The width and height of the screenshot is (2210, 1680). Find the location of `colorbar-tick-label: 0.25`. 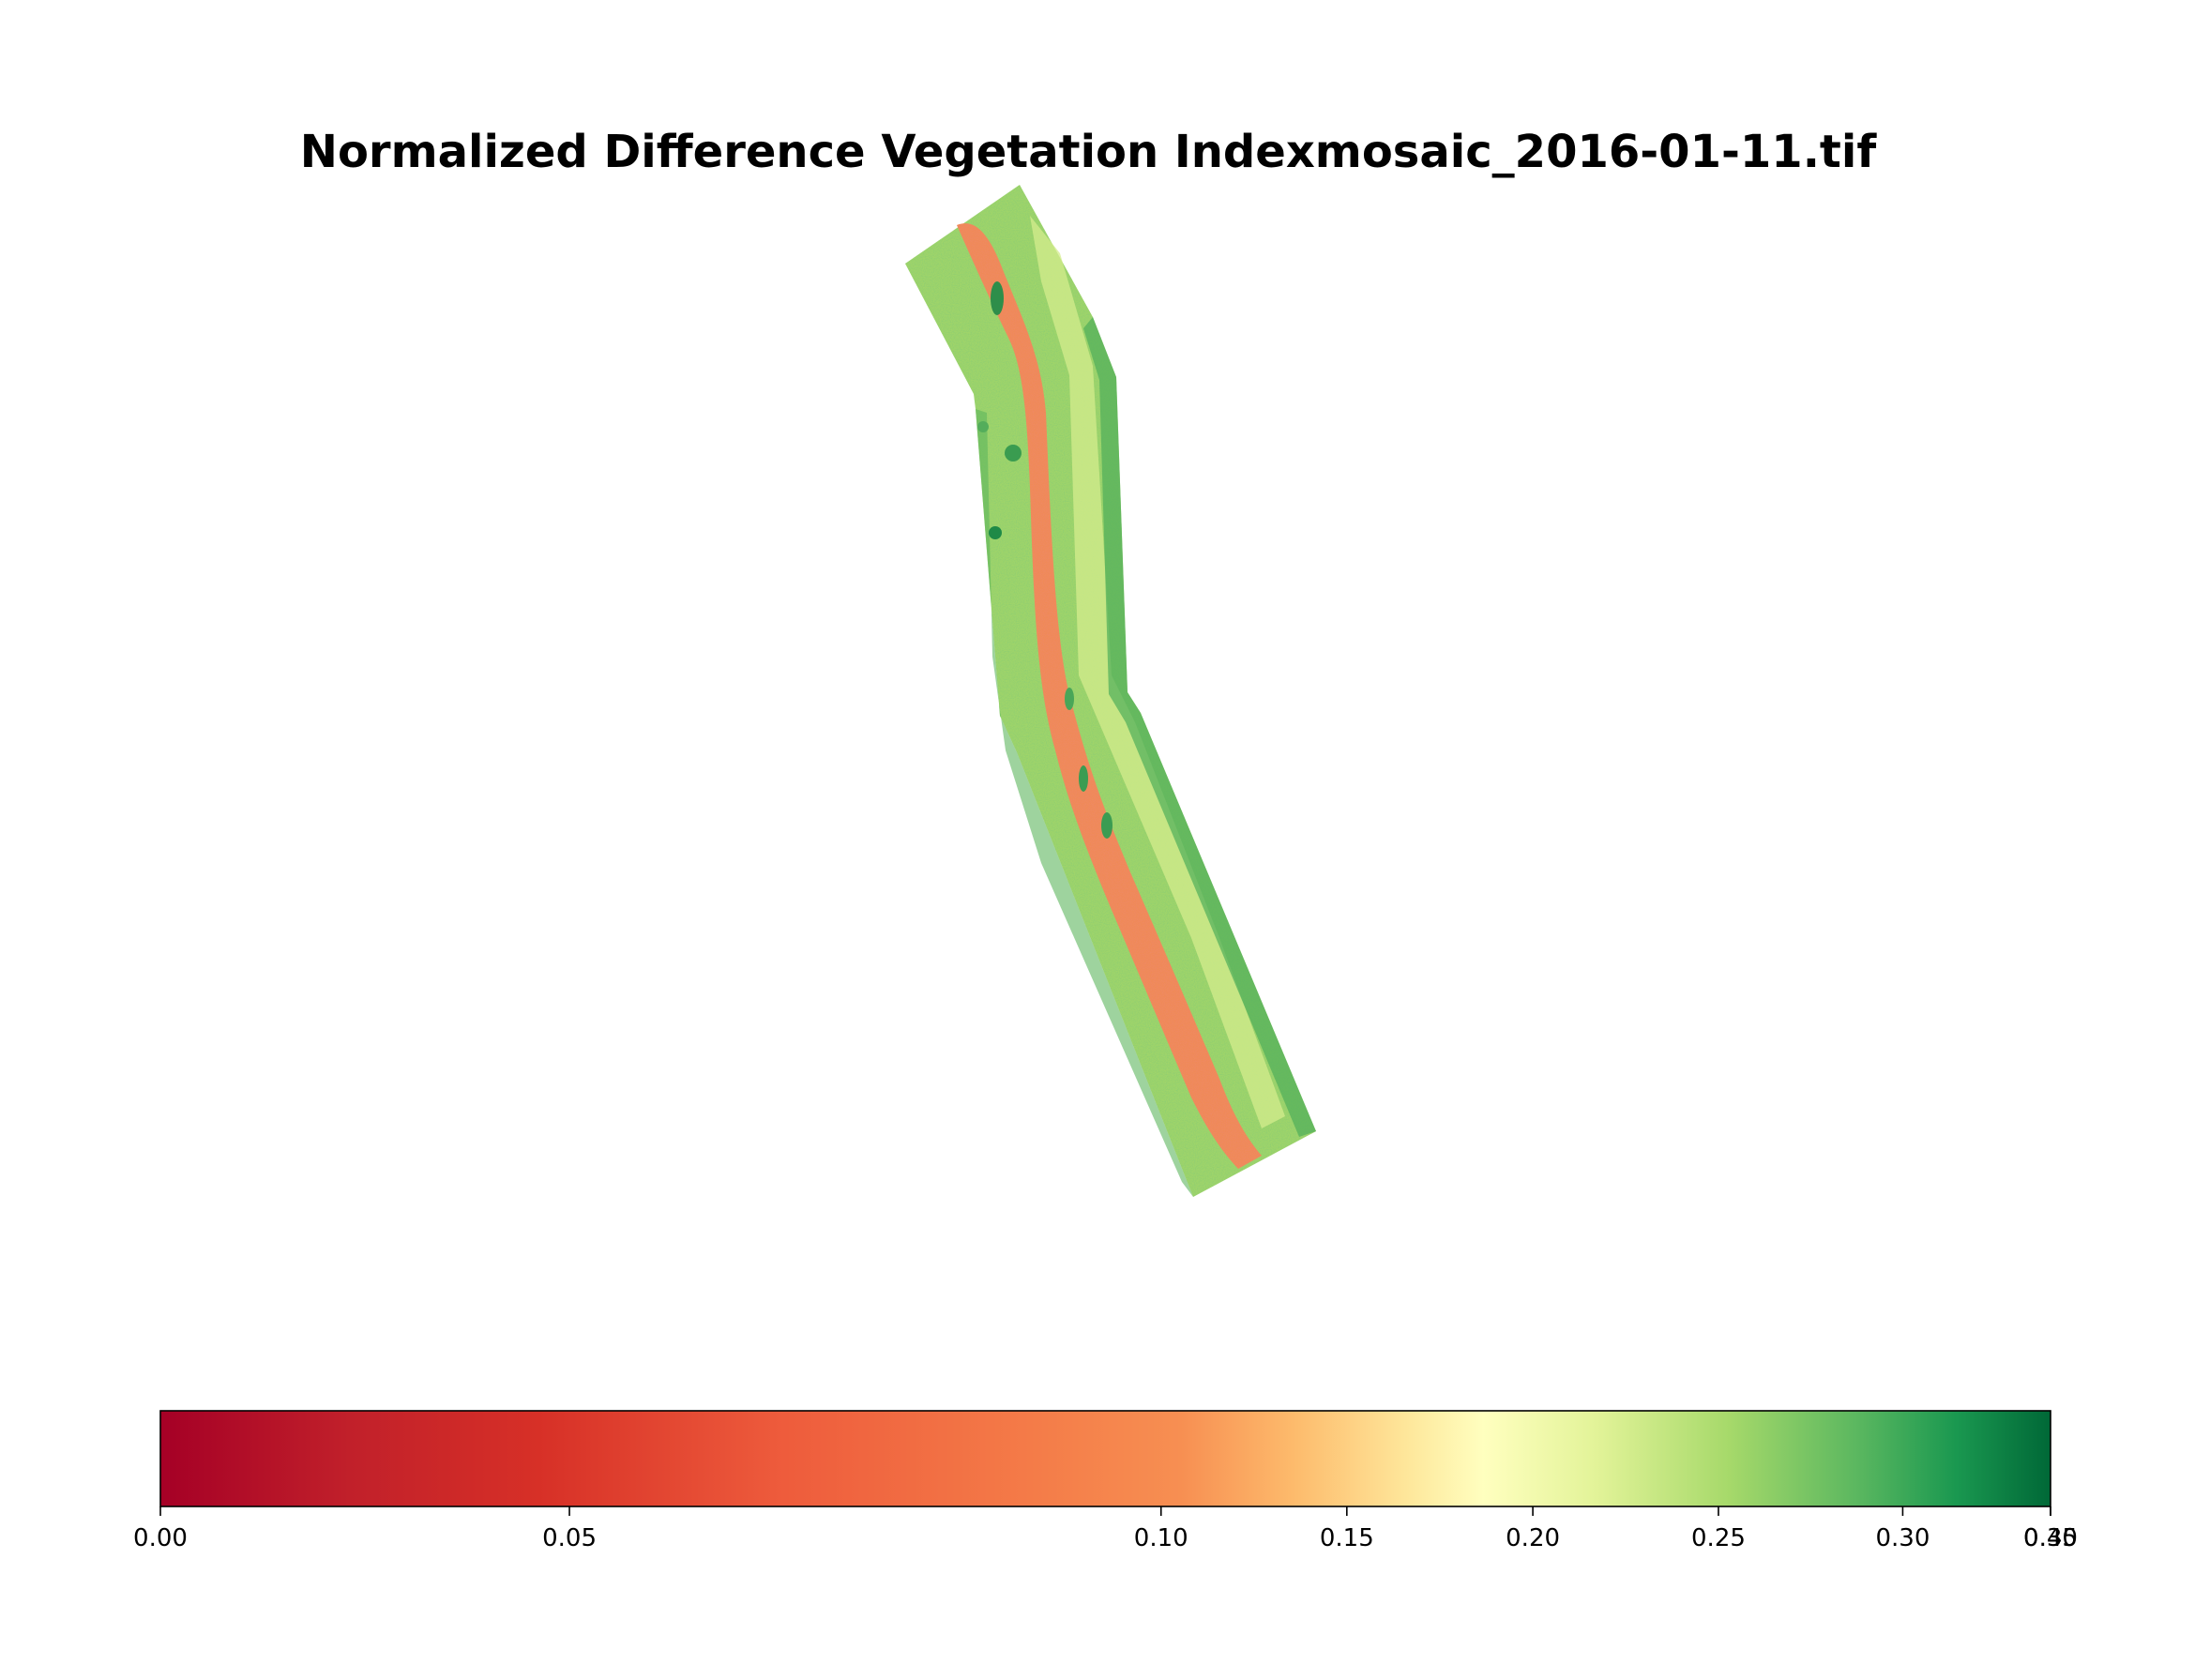

colorbar-tick-label: 0.25 is located at coordinates (1718, 1538).